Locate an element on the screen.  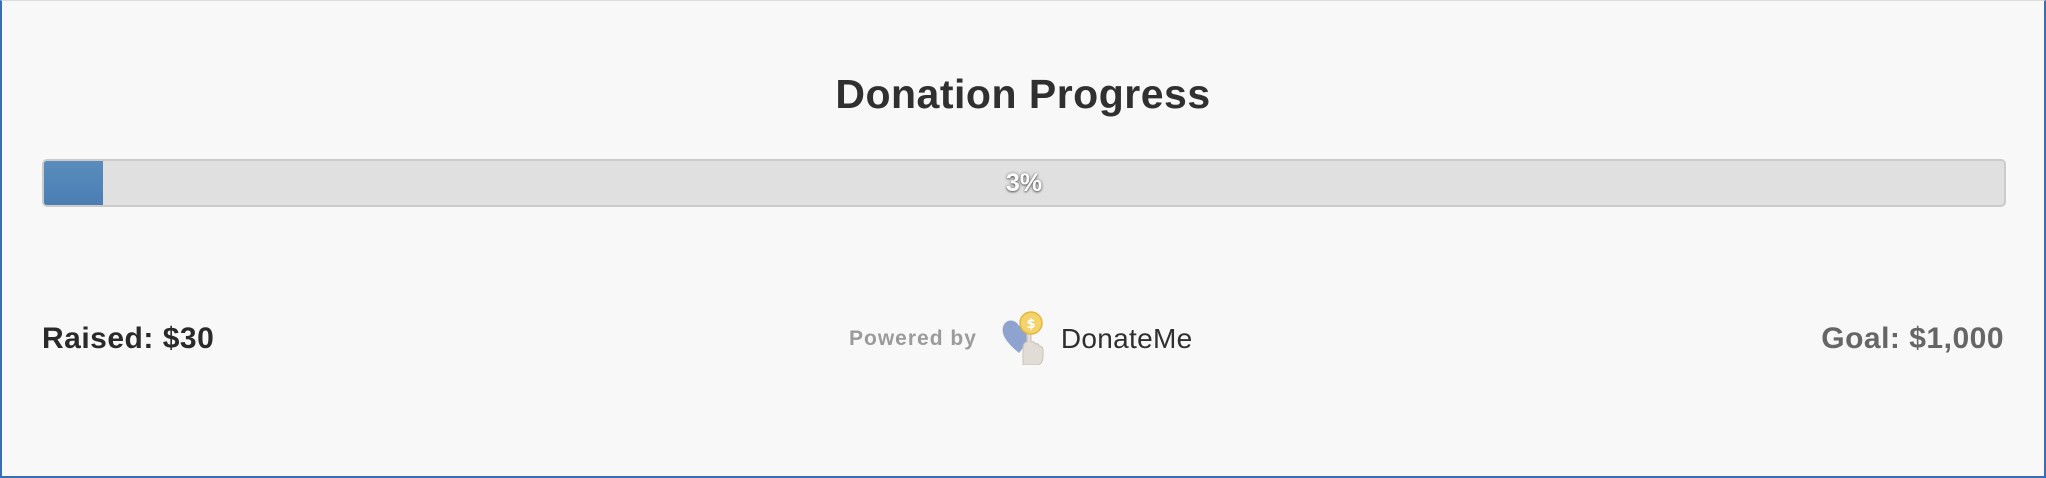
powered-by-text: Powered by is located at coordinates (913, 338).